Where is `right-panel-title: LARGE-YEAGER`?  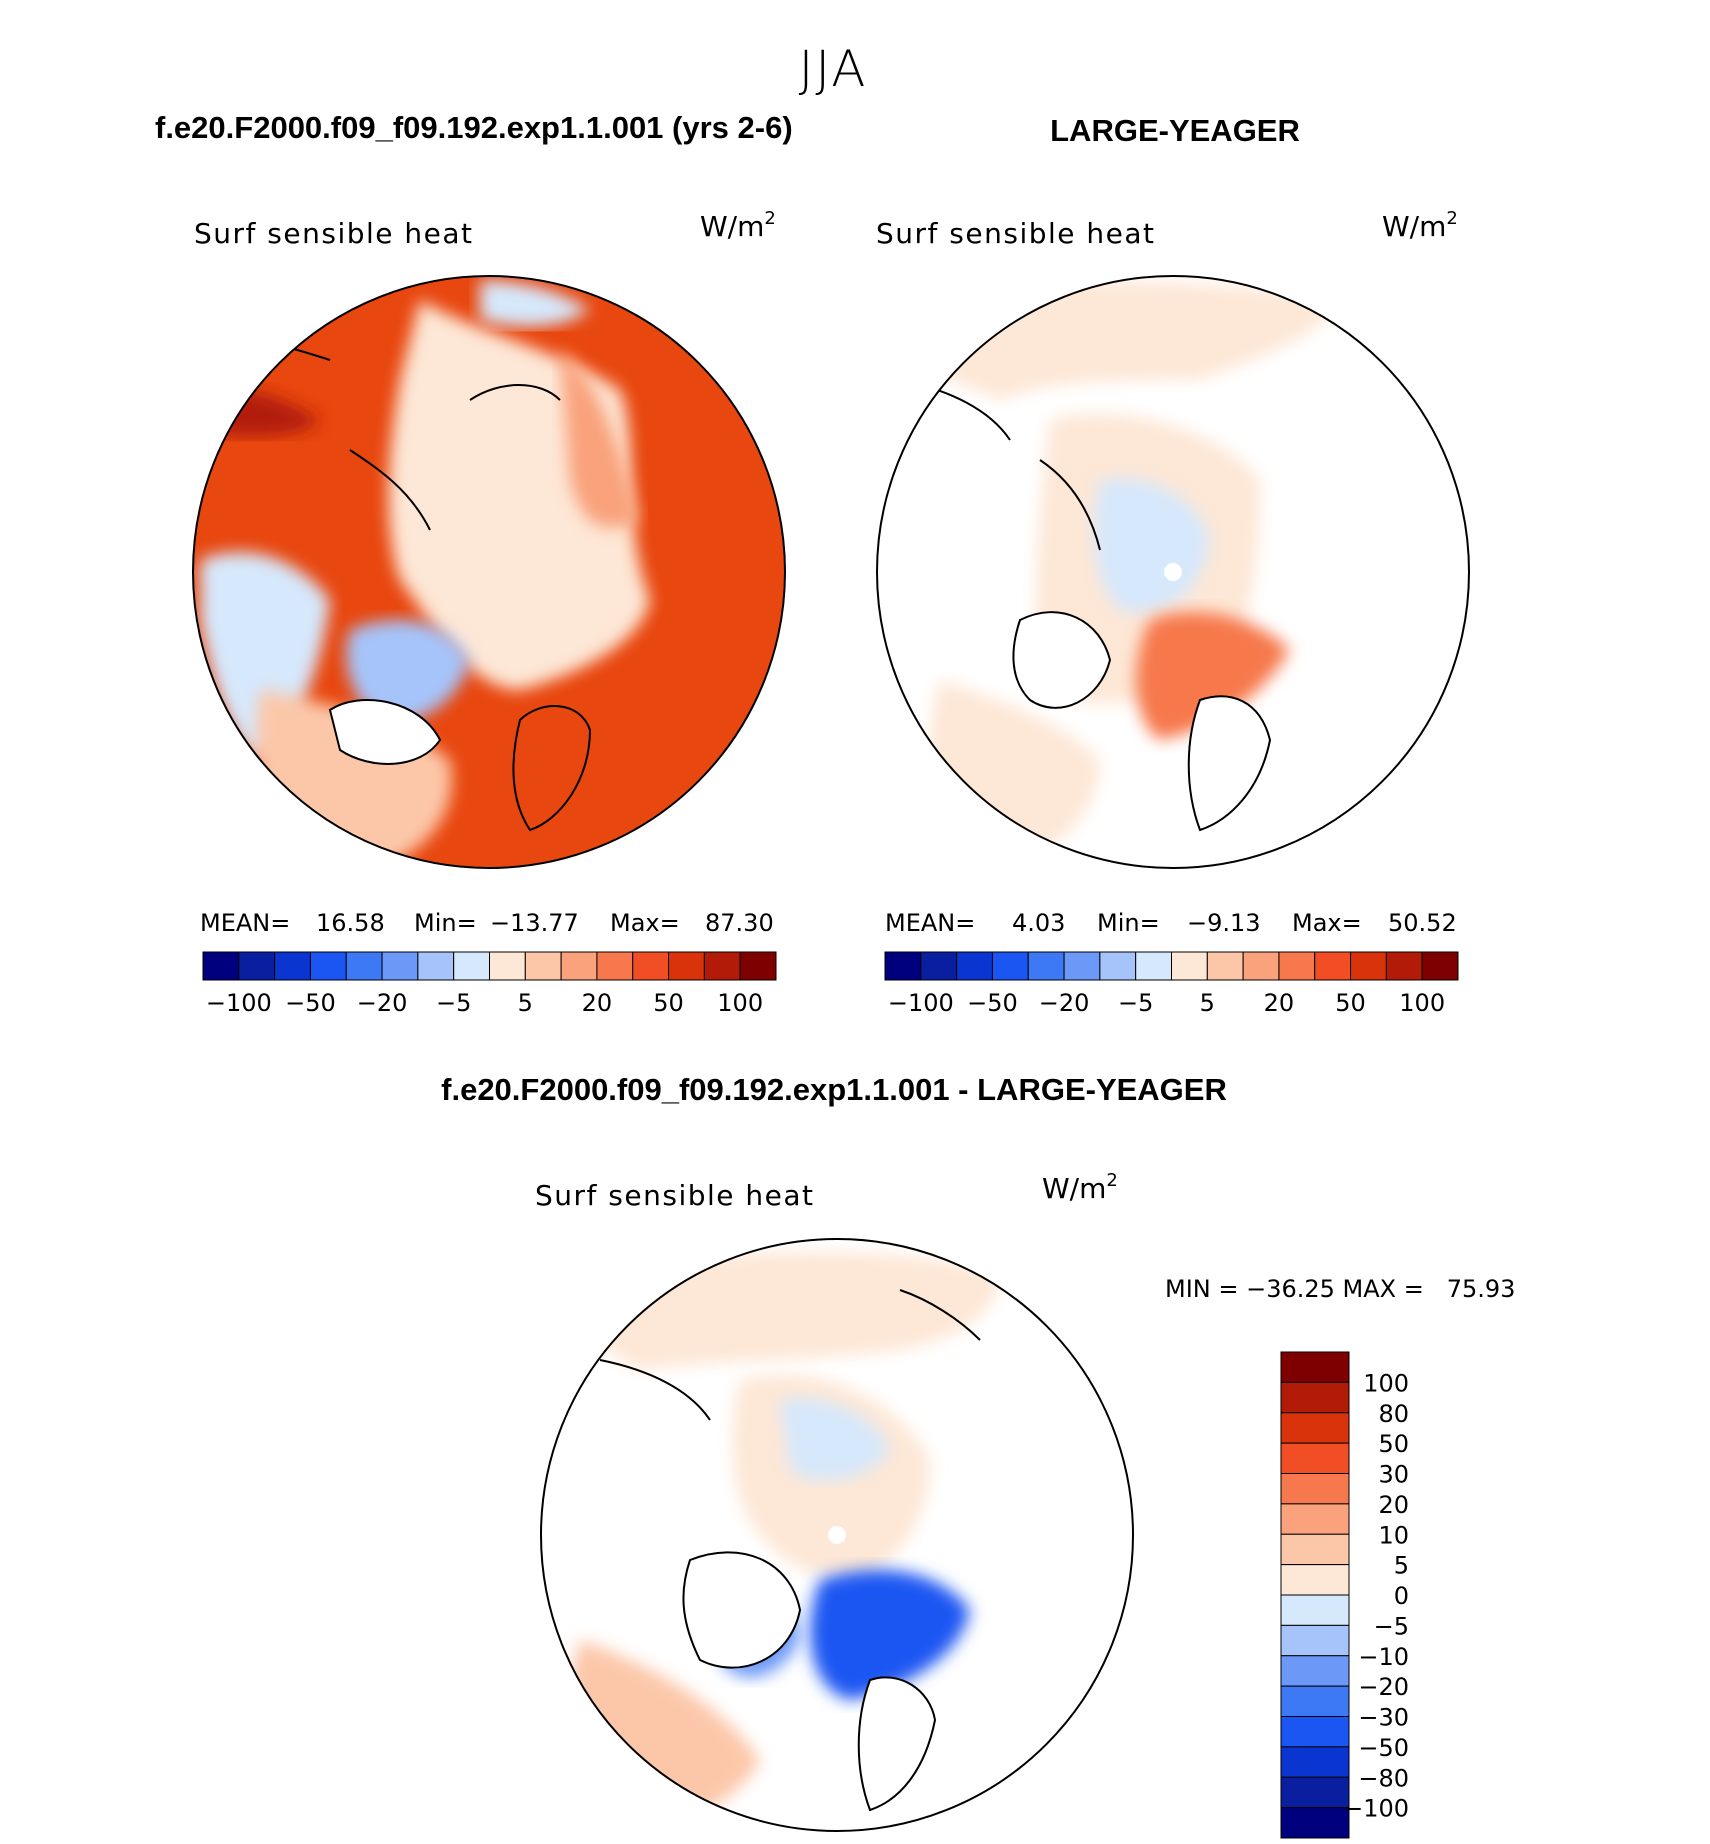 right-panel-title: LARGE-YEAGER is located at coordinates (1175, 130).